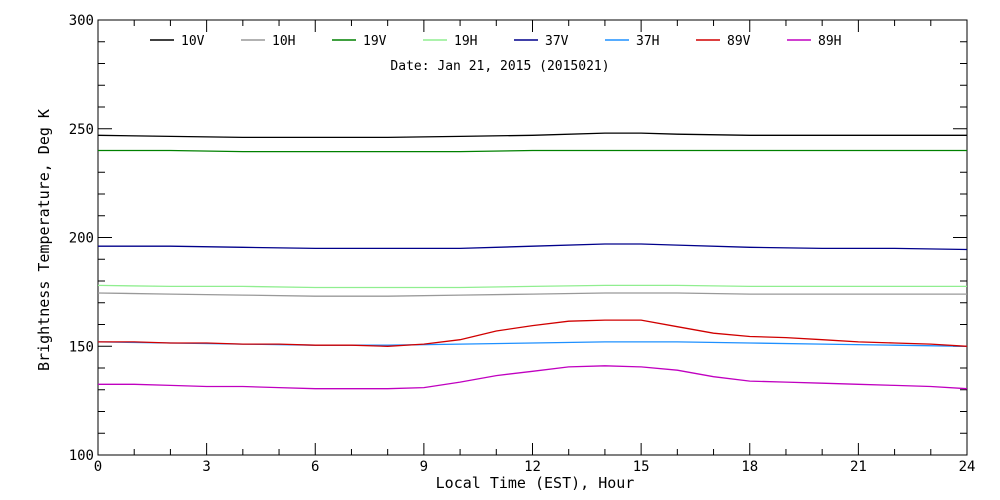 Image resolution: width=1000 pixels, height=500 pixels. Describe the element at coordinates (533, 377) in the screenshot. I see `series-line-89h` at that location.